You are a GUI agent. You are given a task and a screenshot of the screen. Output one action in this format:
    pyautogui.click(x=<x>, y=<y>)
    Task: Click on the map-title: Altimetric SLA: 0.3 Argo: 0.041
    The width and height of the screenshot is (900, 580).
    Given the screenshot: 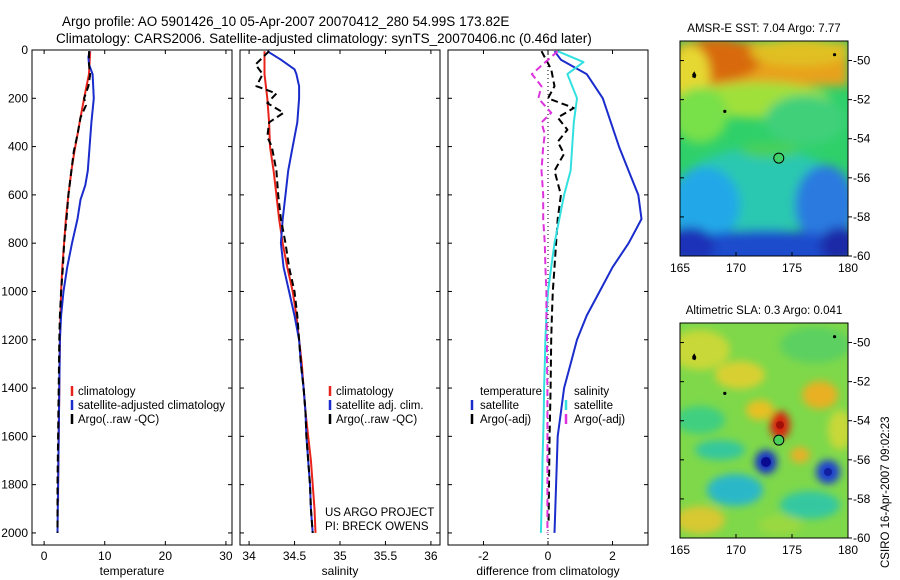 What is the action you would take?
    pyautogui.click(x=764, y=311)
    